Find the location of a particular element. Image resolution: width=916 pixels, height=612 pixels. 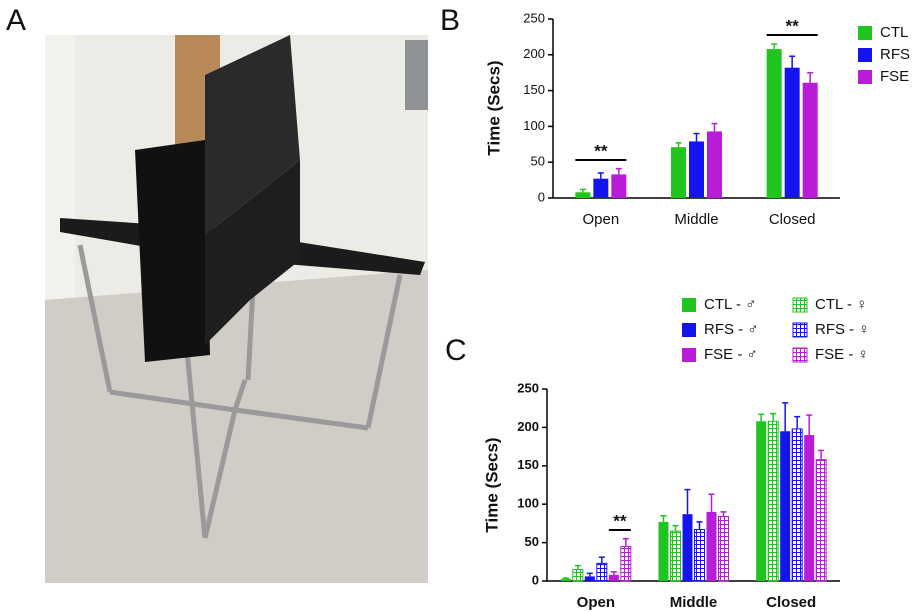

legend-label: FSE - ♂ is located at coordinates (731, 354).